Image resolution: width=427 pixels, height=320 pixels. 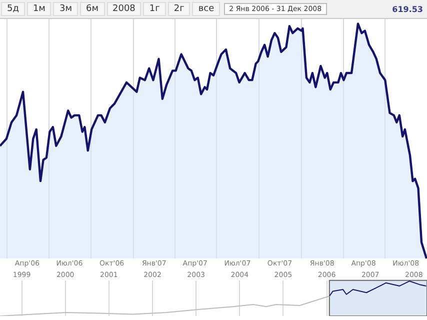 What do you see at coordinates (13, 9) in the screenshot?
I see `text: 5д` at bounding box center [13, 9].